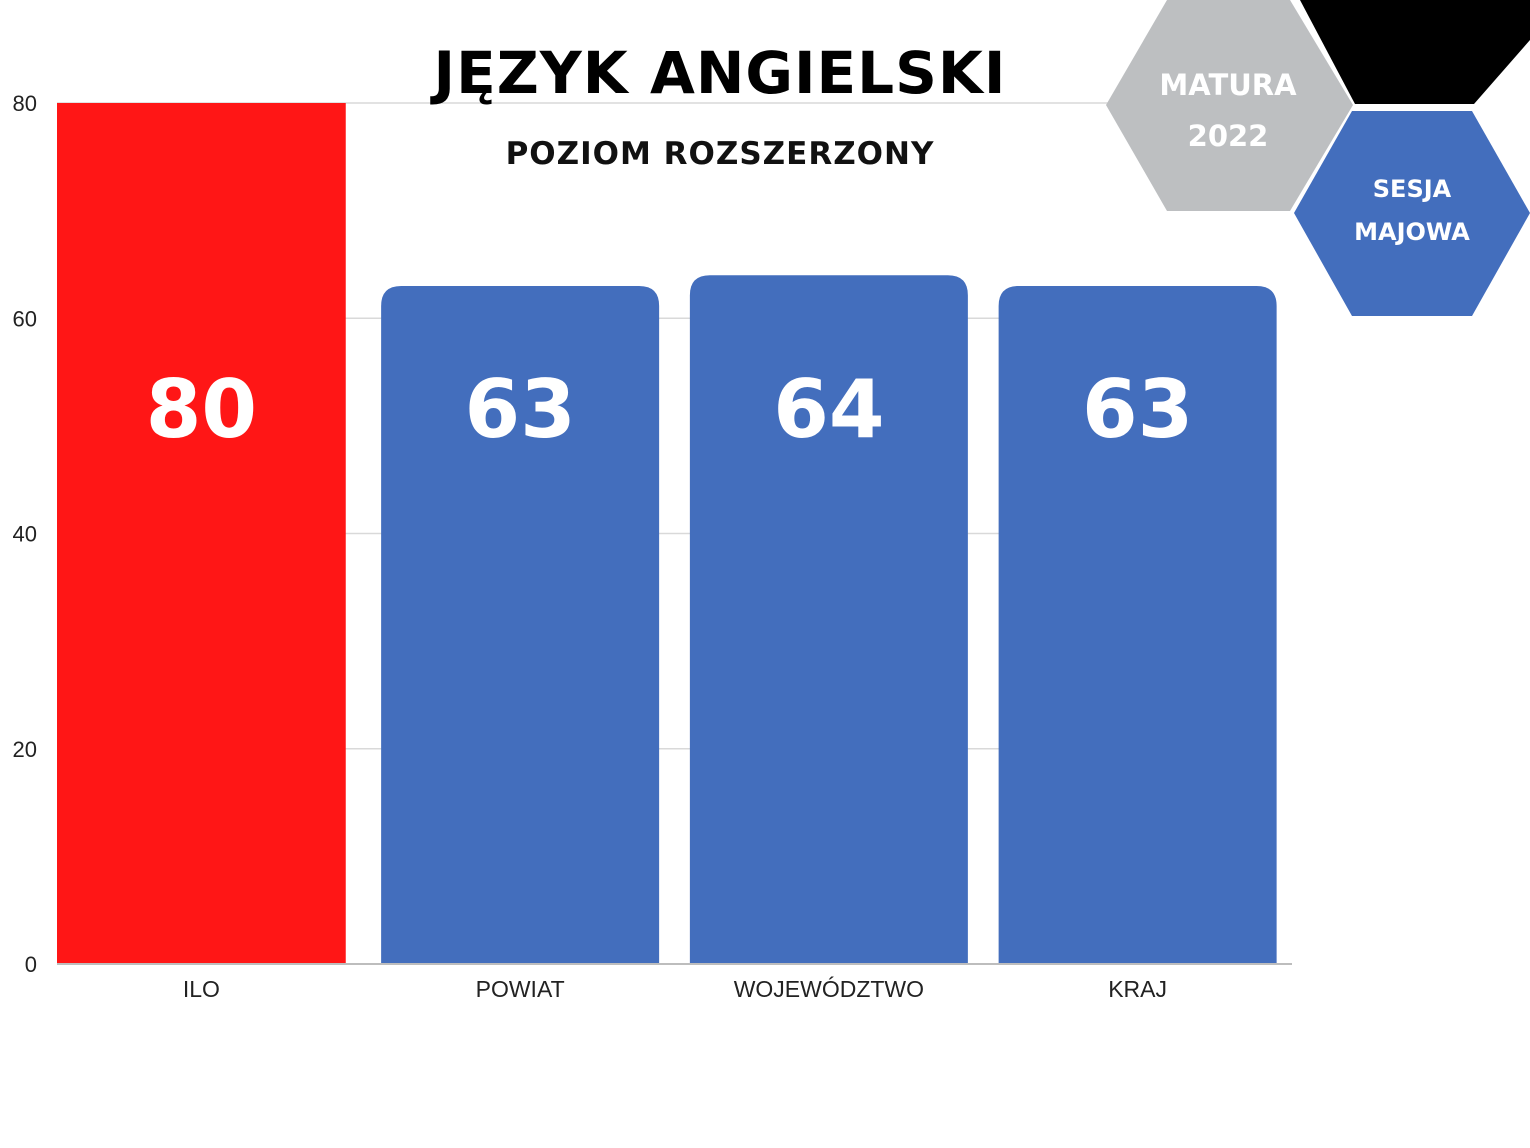 The width and height of the screenshot is (1530, 1148). What do you see at coordinates (31, 964) in the screenshot?
I see `y-tick-label: 0` at bounding box center [31, 964].